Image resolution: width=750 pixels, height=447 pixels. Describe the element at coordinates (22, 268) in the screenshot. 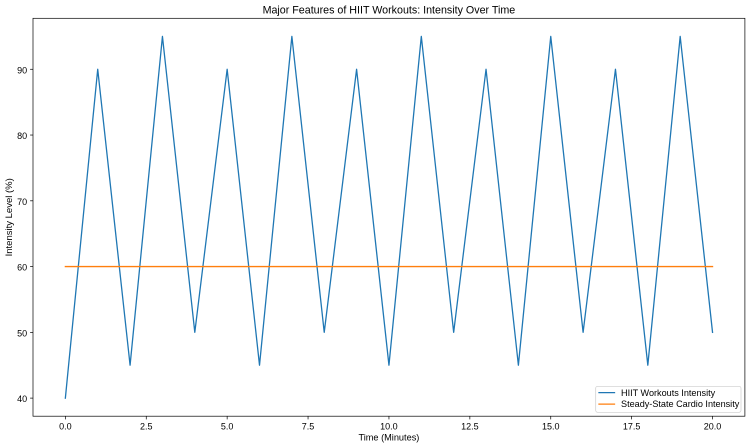

I see `svg-text: 60` at that location.